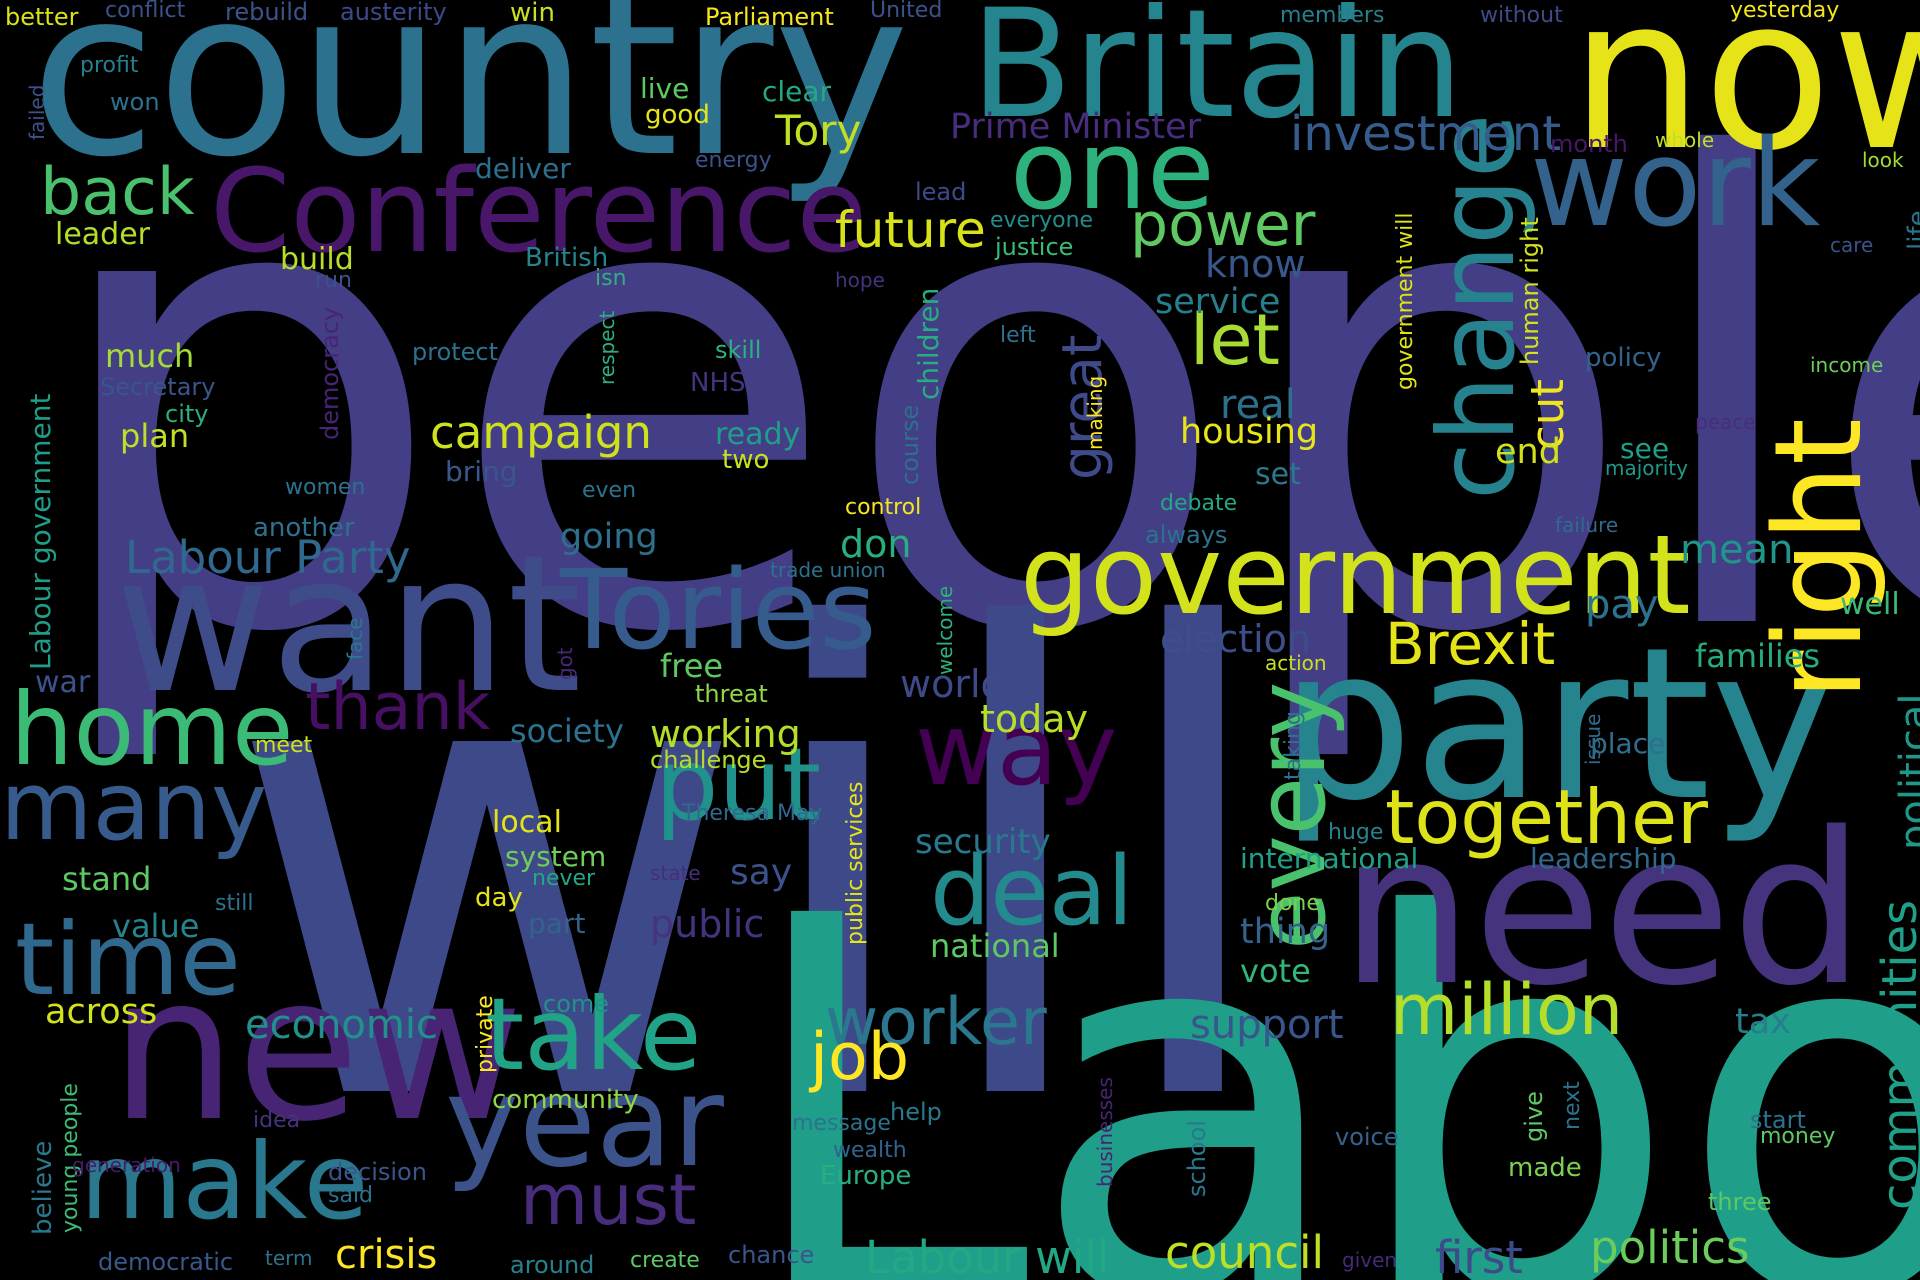 This screenshot has width=1920, height=1280. I want to click on word-war: war, so click(63, 682).